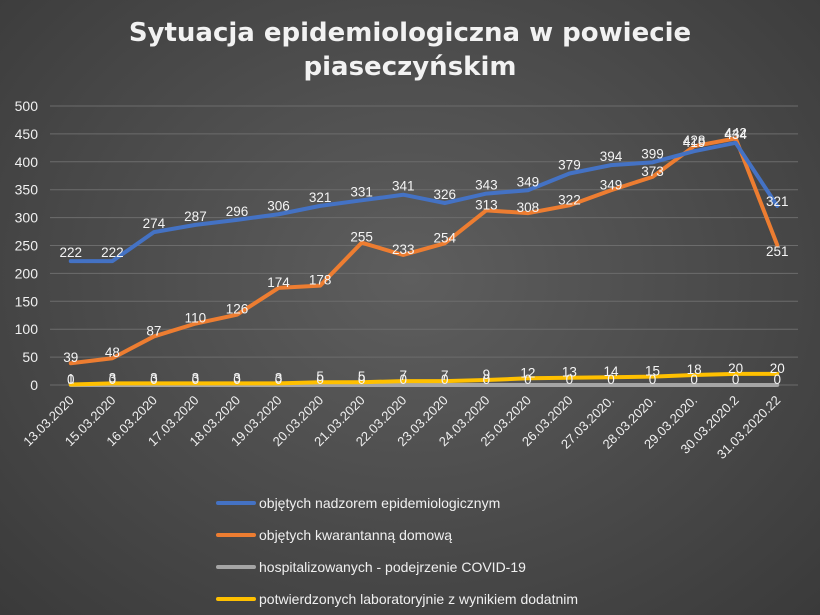 This screenshot has width=820, height=615. What do you see at coordinates (403, 249) in the screenshot?
I see `data-label: 233` at bounding box center [403, 249].